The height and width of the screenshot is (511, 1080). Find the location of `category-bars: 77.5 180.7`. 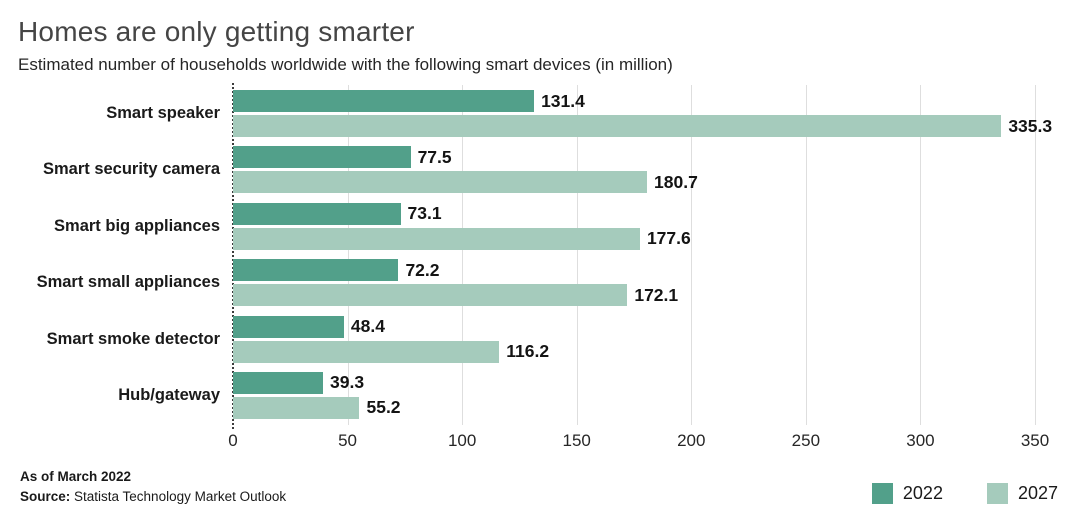

category-bars: 77.5 180.7 is located at coordinates (656, 170).